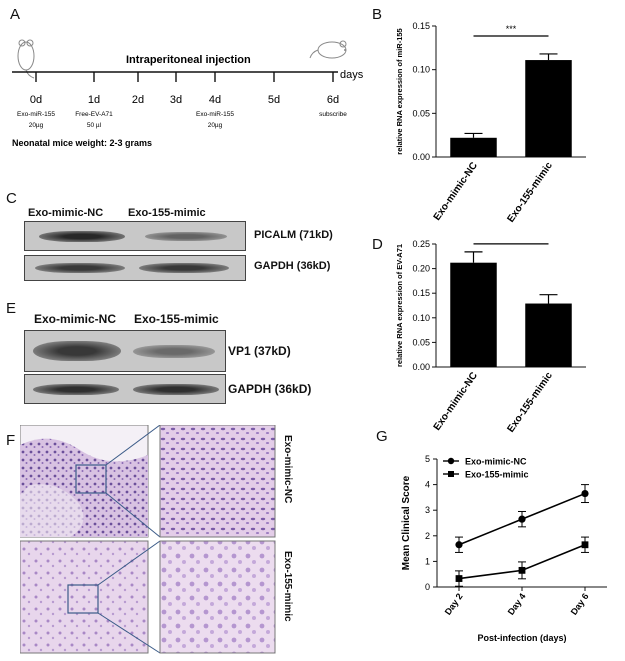 The height and width of the screenshot is (661, 625). What do you see at coordinates (517, 603) in the screenshot?
I see `x-tick-label: Day 4` at bounding box center [517, 603].